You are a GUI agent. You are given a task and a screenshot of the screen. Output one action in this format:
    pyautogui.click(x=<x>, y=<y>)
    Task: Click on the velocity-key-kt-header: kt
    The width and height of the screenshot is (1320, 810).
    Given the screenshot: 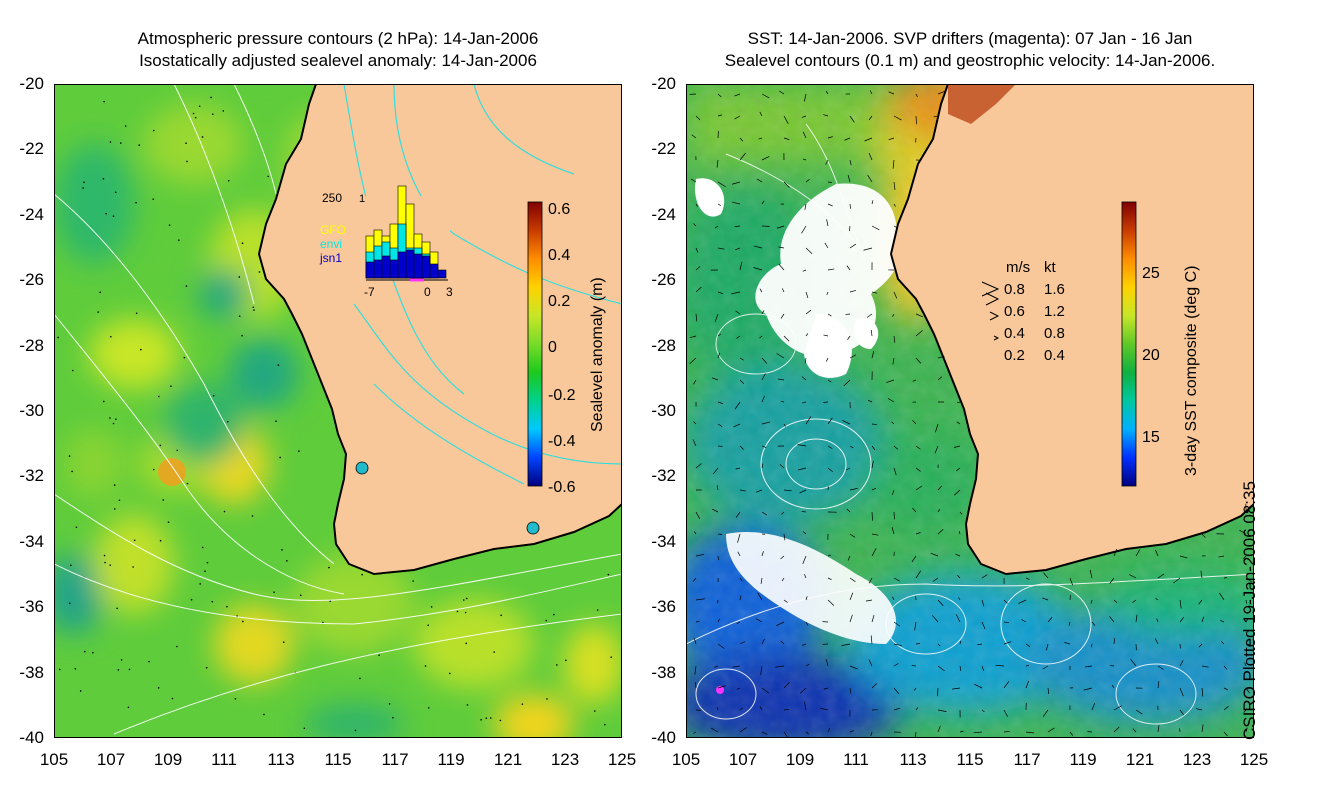 What is the action you would take?
    pyautogui.click(x=1050, y=267)
    